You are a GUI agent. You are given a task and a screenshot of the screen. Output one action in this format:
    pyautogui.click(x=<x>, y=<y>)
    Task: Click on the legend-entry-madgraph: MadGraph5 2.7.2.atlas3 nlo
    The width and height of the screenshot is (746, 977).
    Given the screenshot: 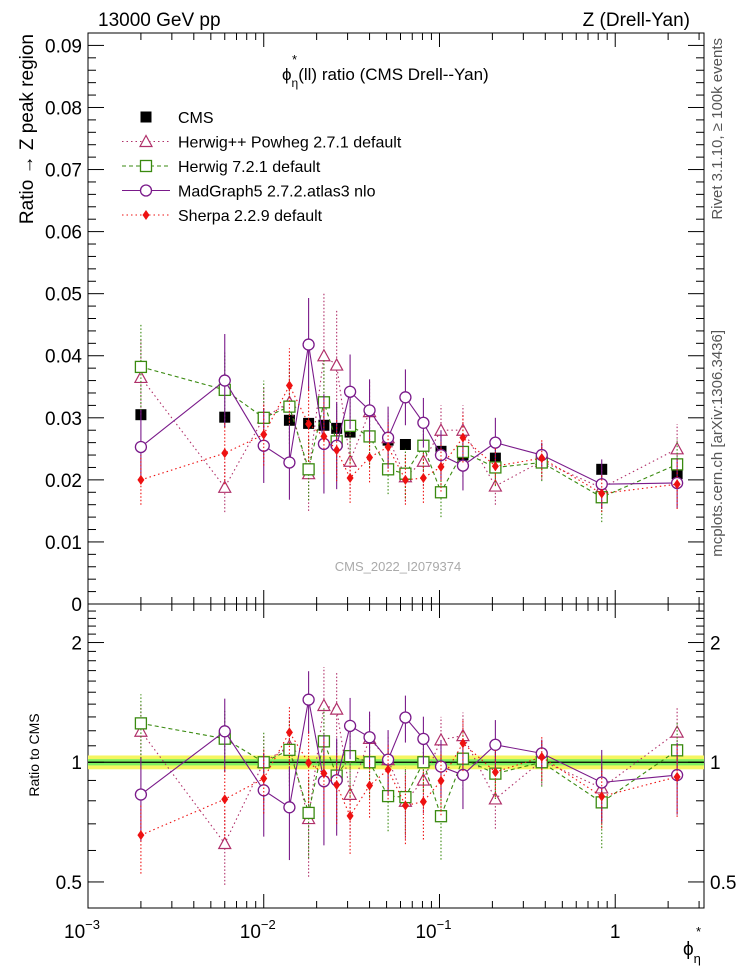 What is the action you would take?
    pyautogui.click(x=249, y=192)
    